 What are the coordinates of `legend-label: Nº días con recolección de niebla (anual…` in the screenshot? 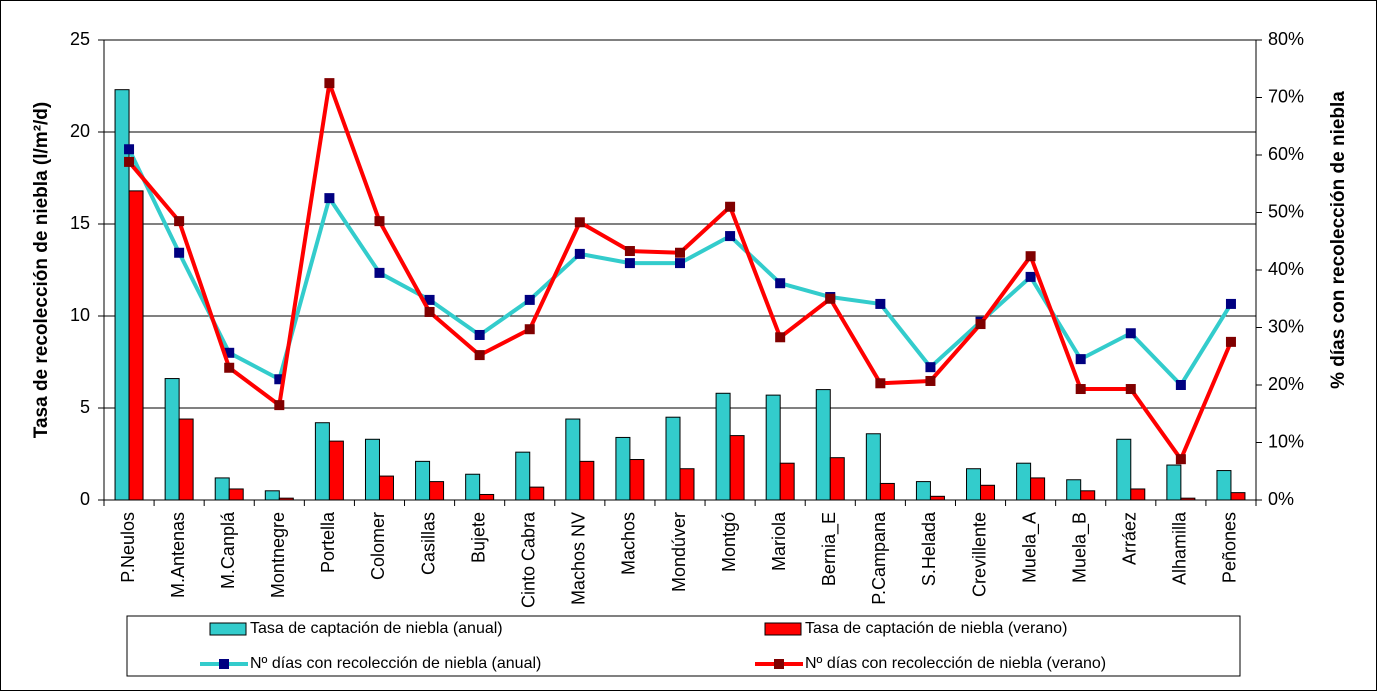 It's located at (395, 663).